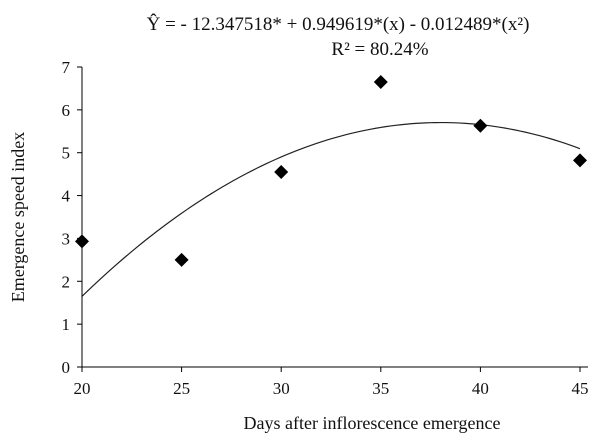 The image size is (609, 436). Describe the element at coordinates (380, 388) in the screenshot. I see `x-tick-label: 35` at that location.